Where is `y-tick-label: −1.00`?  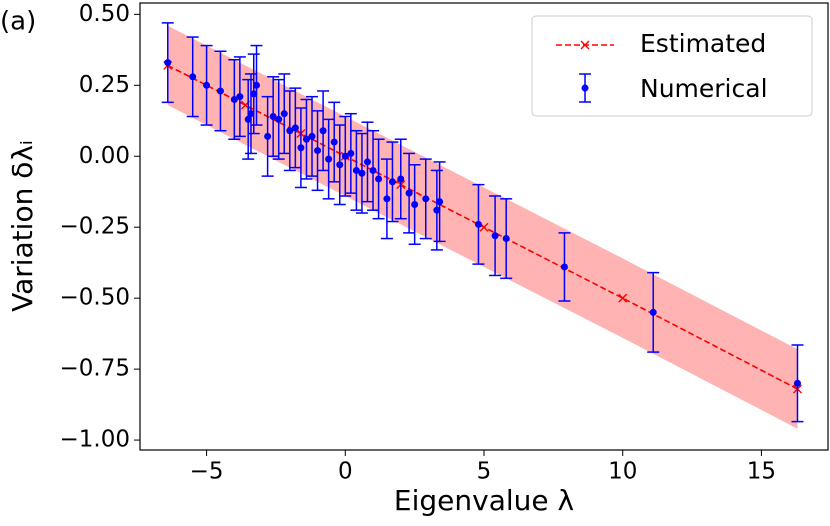 y-tick-label: −1.00 is located at coordinates (95, 440).